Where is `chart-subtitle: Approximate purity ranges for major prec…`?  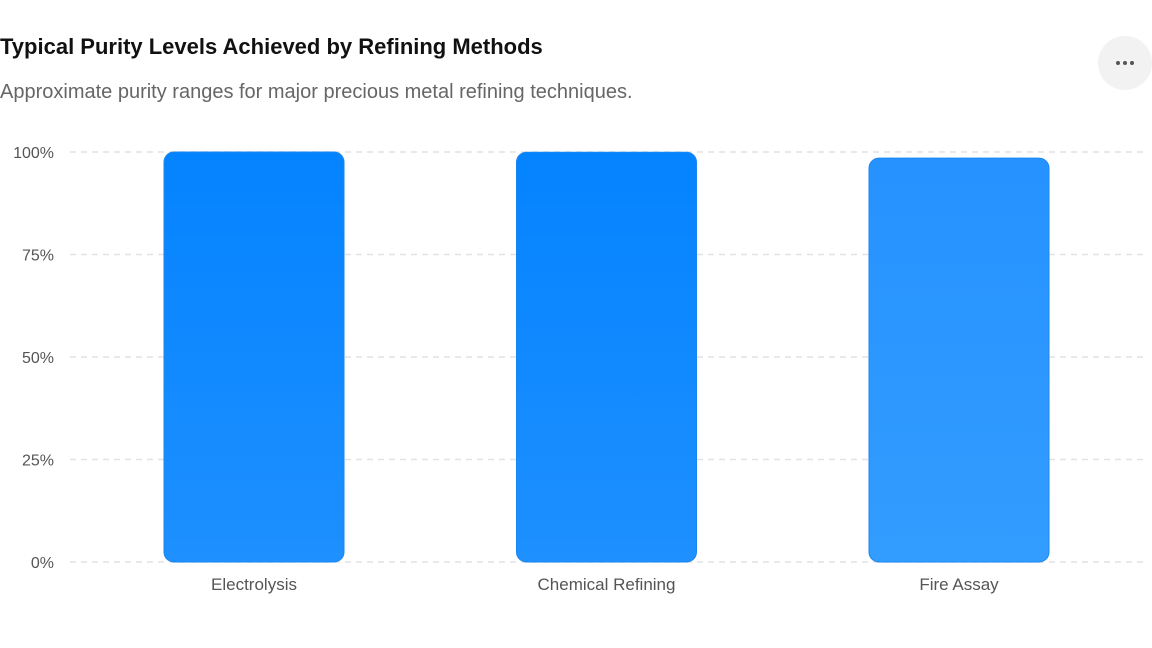 chart-subtitle: Approximate purity ranges for major prec… is located at coordinates (316, 92).